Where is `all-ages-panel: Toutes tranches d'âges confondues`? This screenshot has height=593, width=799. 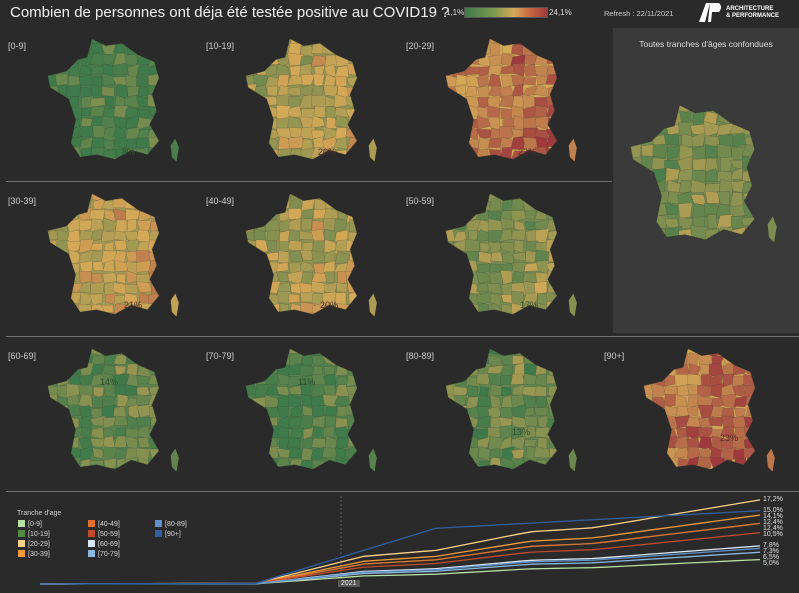
all-ages-panel: Toutes tranches d'âges confondues is located at coordinates (706, 180).